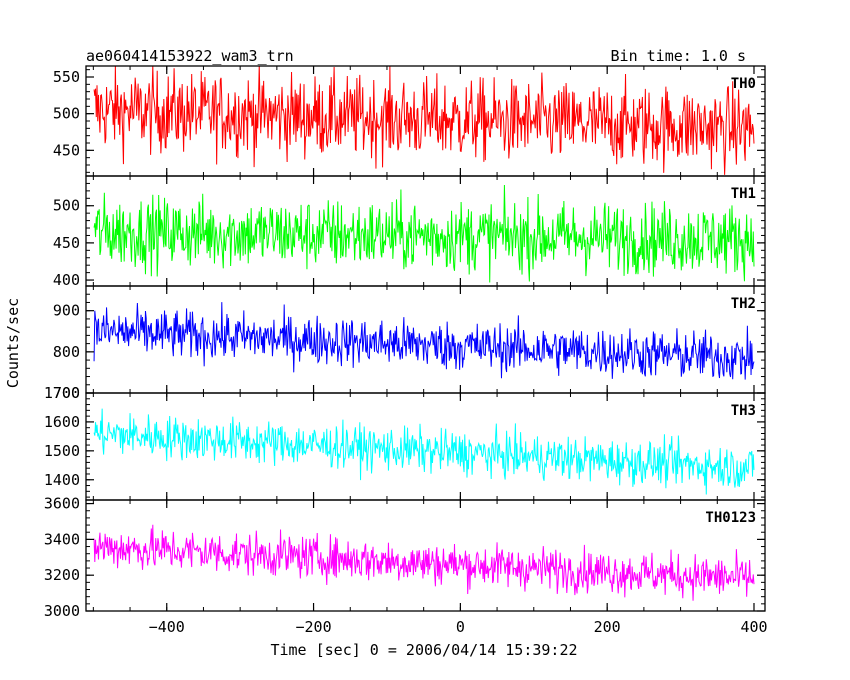 Image resolution: width=850 pixels, height=680 pixels. Describe the element at coordinates (607, 627) in the screenshot. I see `x-tick-label: 200` at that location.